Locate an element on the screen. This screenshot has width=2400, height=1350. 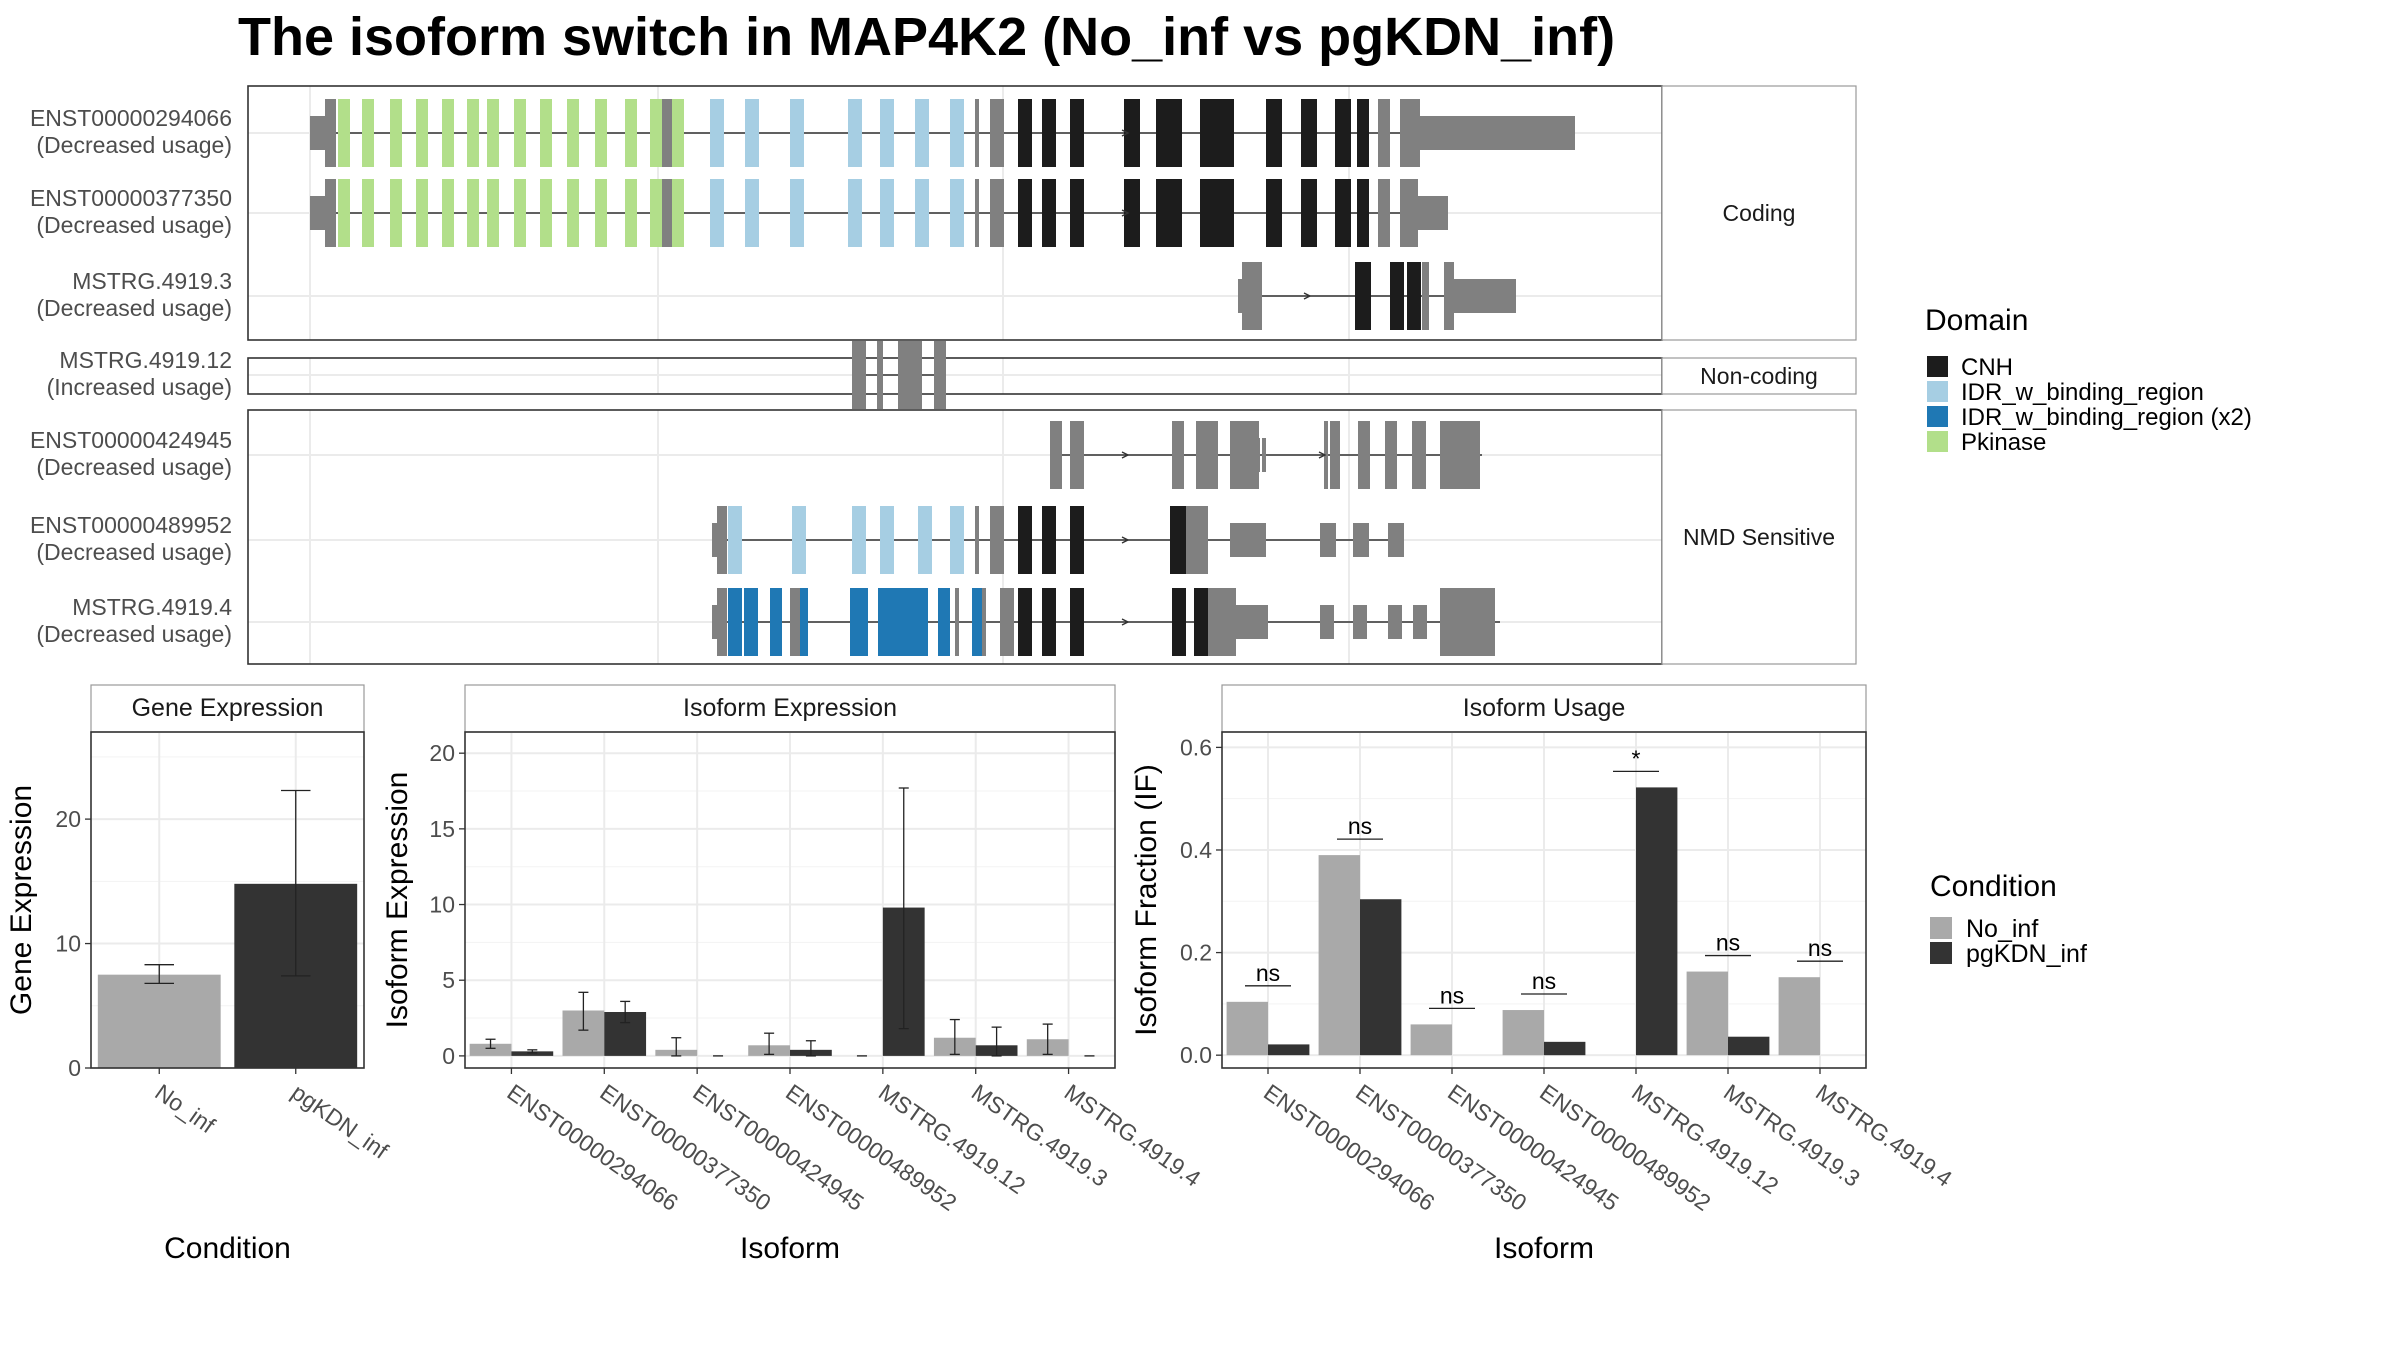
significance-label: * is located at coordinates (1636, 758).